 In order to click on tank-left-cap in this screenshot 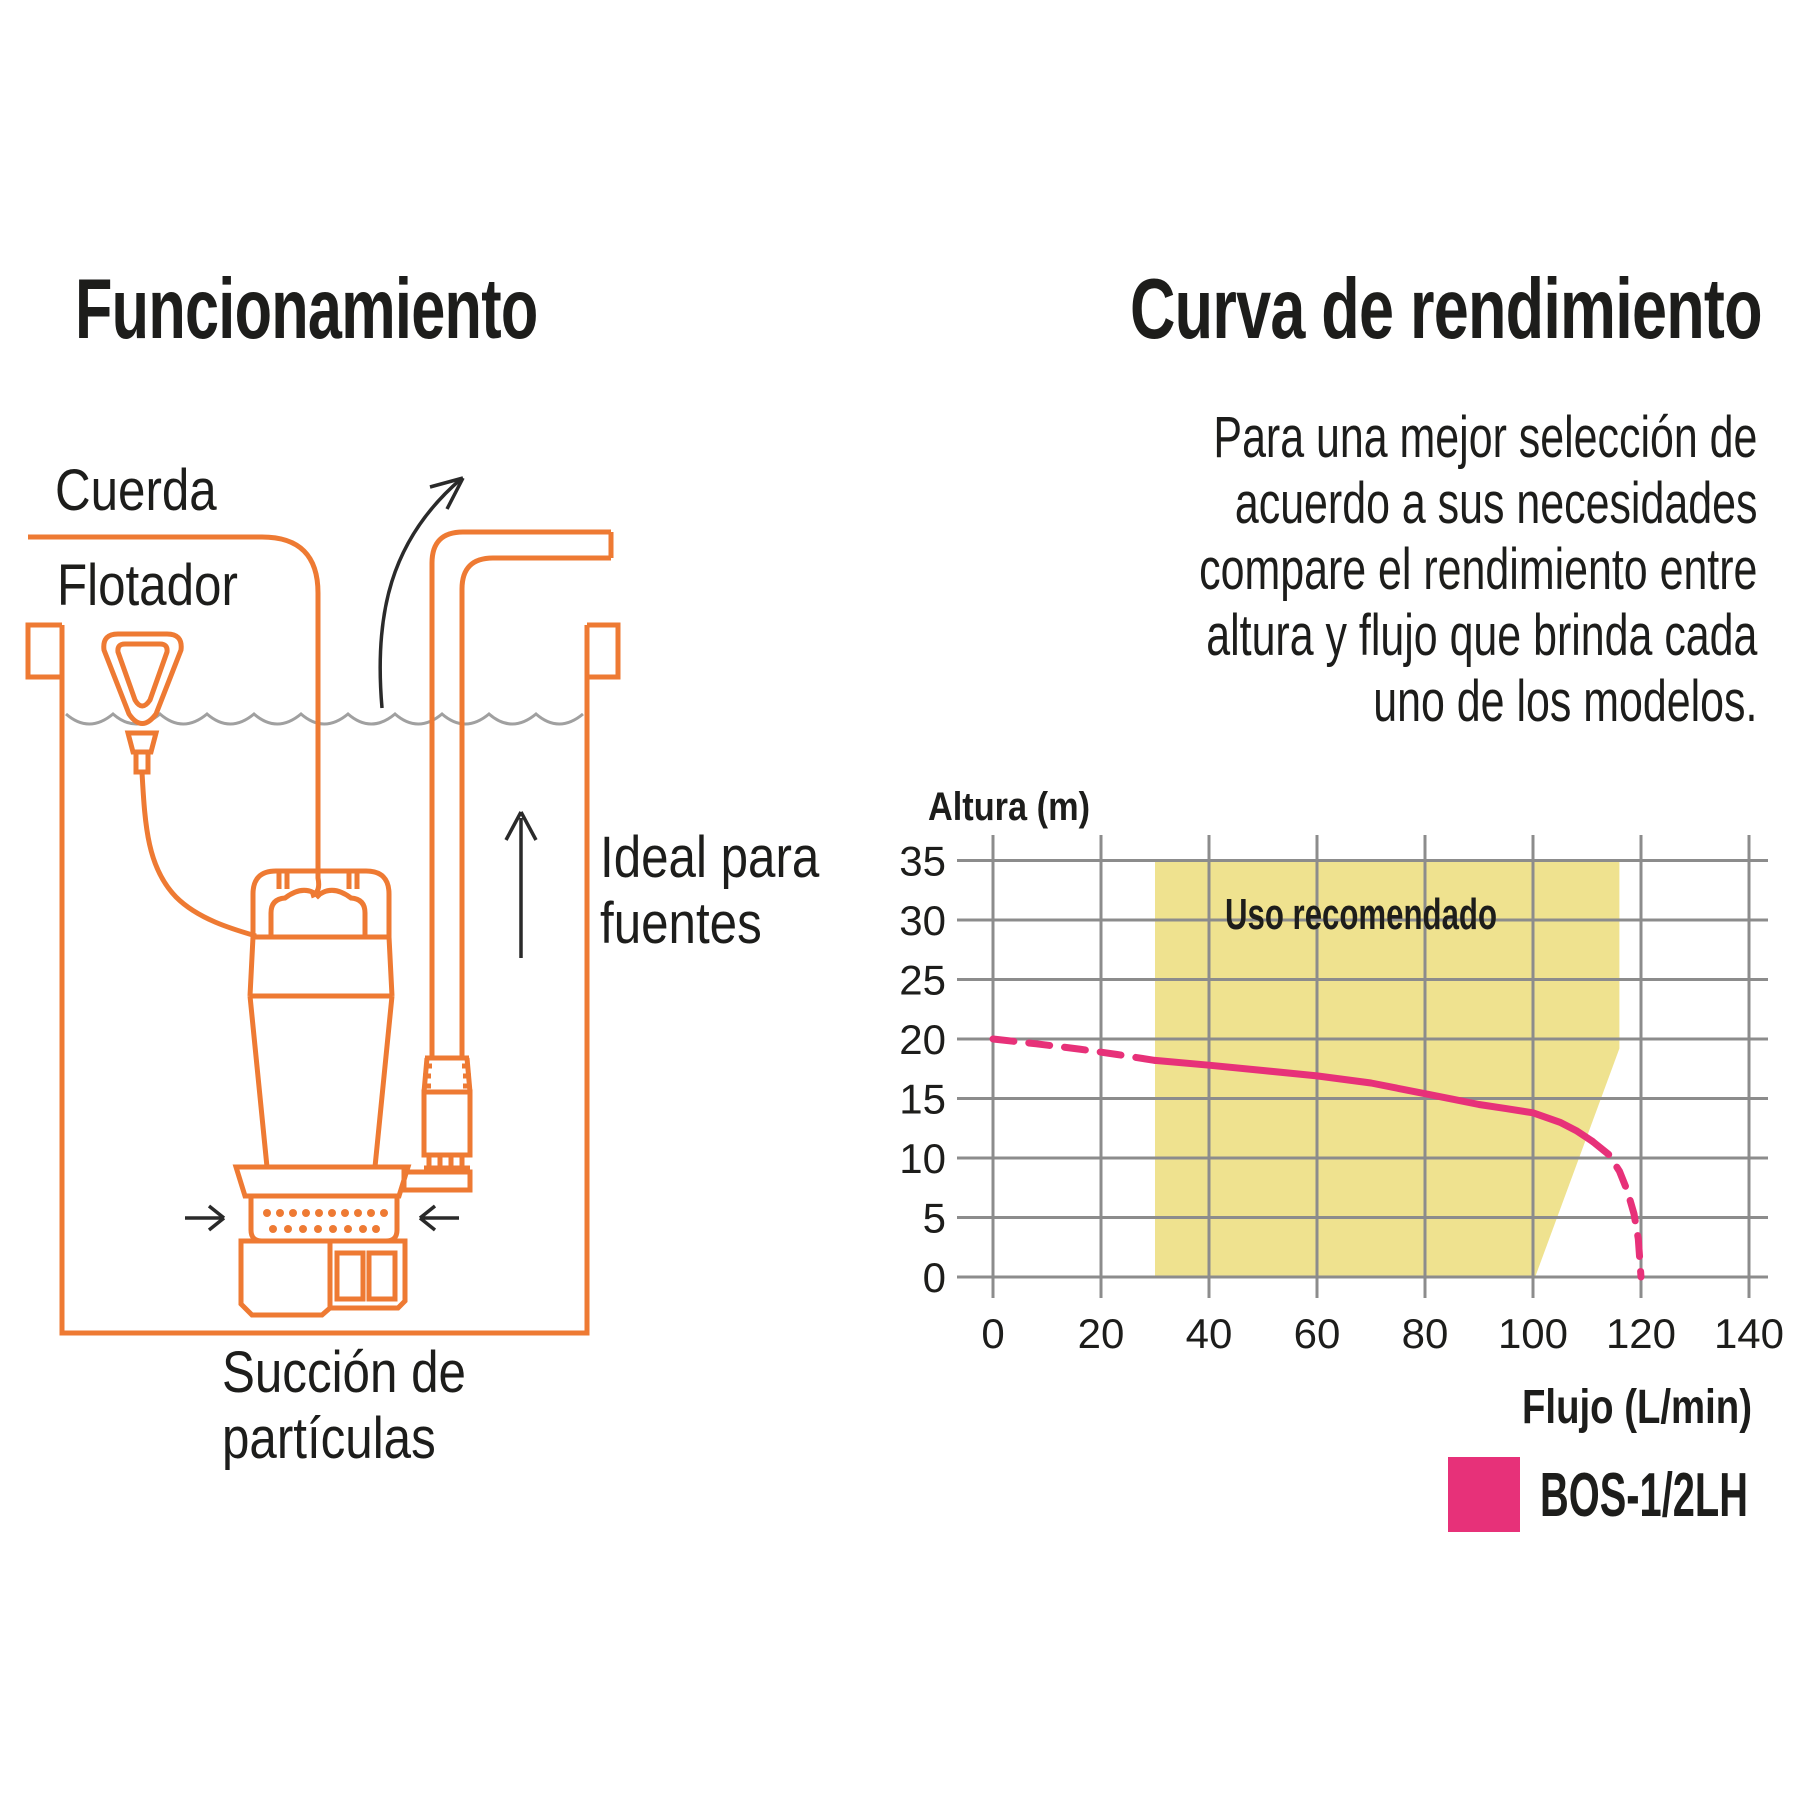, I will do `click(43, 651)`.